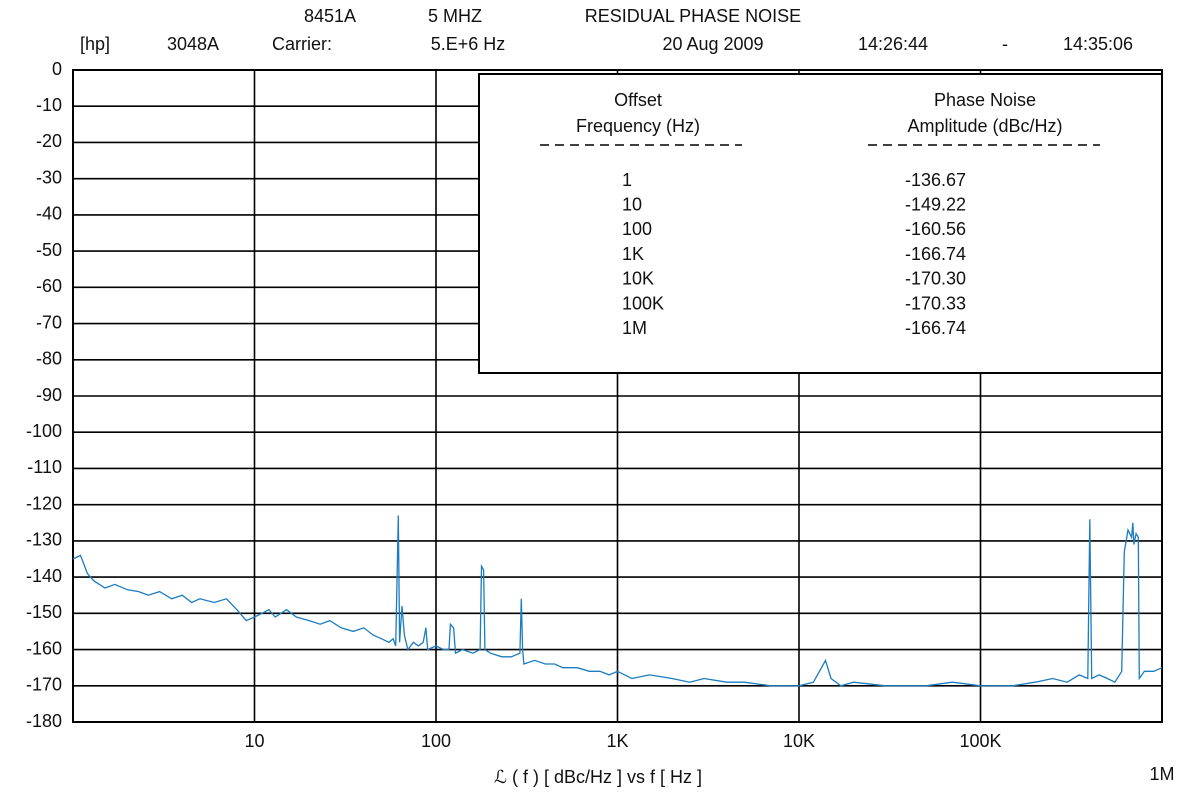  I want to click on table-cell: -149.22, so click(935, 204).